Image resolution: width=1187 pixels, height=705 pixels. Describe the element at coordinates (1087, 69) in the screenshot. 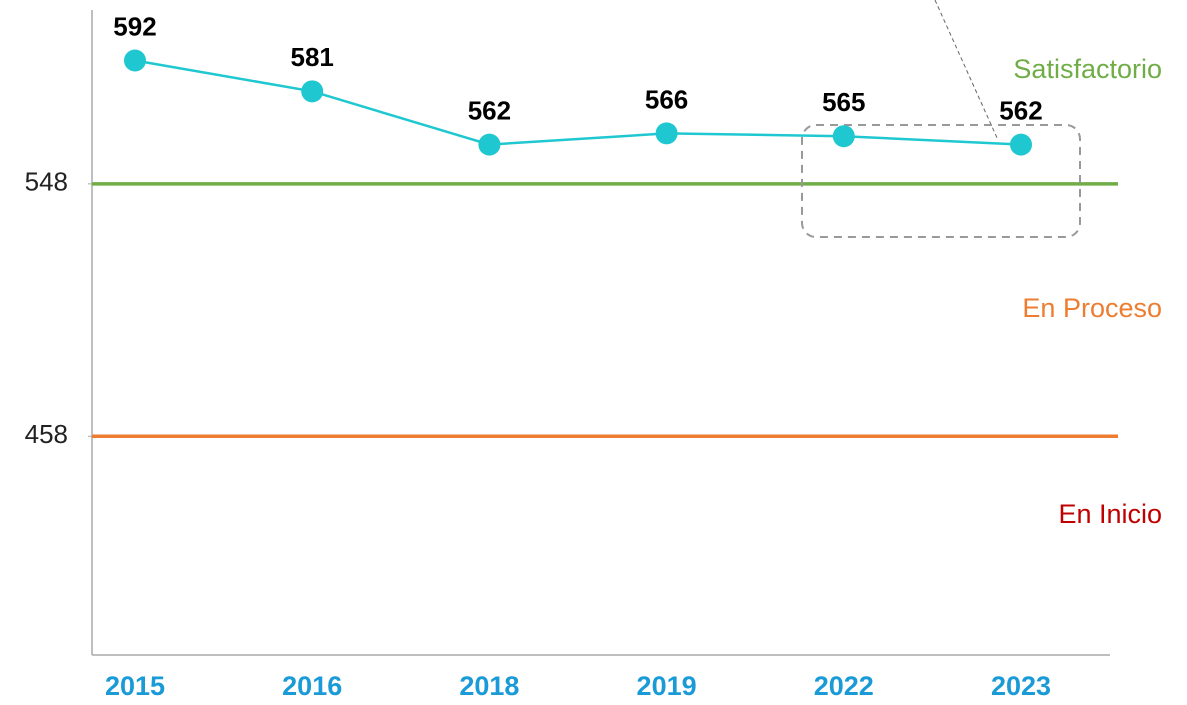

I see `zone-label: Satisfactorio` at that location.